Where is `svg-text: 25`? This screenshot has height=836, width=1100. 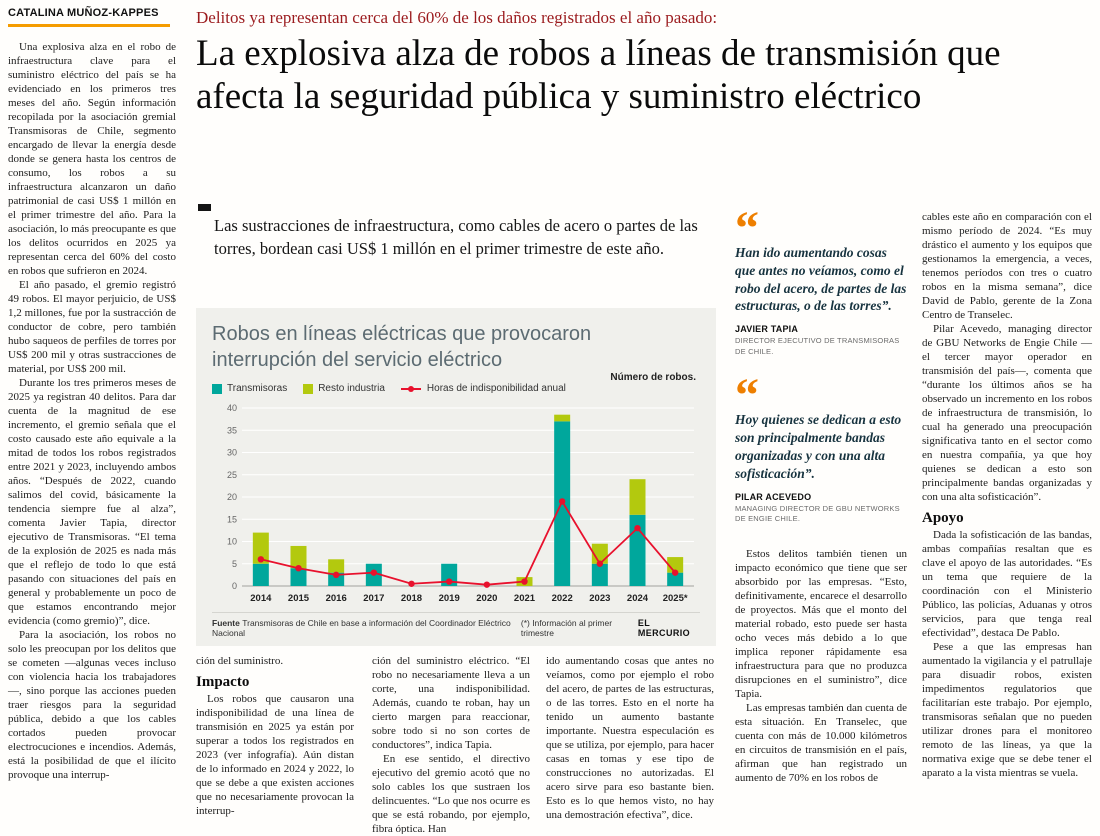
svg-text: 25 is located at coordinates (232, 475).